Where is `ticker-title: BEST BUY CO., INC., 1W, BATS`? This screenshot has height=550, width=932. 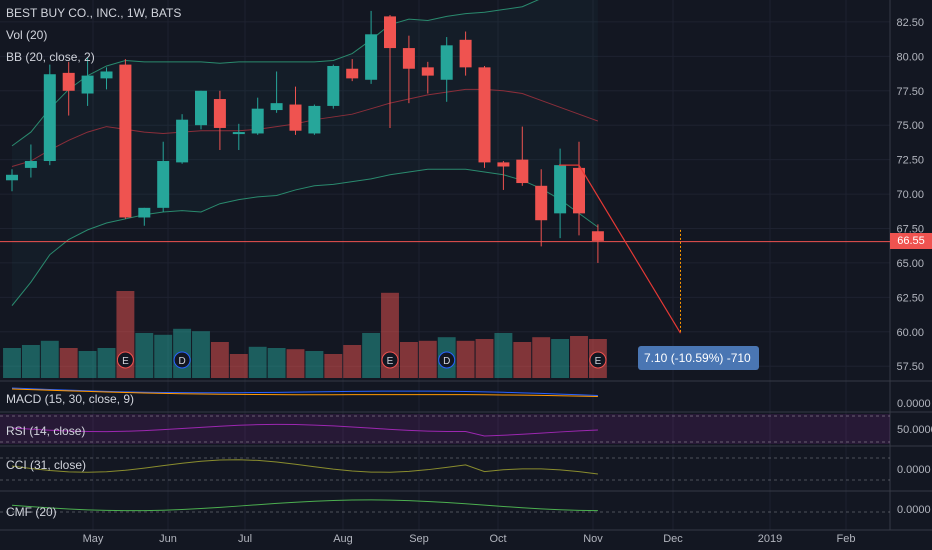
ticker-title: BEST BUY CO., INC., 1W, BATS is located at coordinates (94, 13).